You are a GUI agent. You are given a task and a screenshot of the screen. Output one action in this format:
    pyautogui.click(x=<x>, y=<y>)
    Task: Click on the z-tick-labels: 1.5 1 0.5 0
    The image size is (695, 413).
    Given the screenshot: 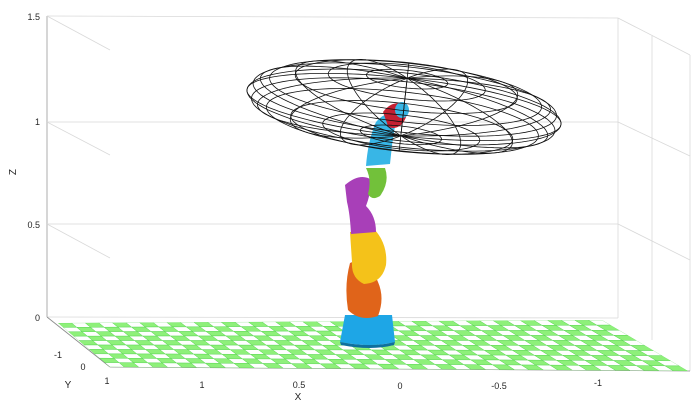 What is the action you would take?
    pyautogui.click(x=33, y=167)
    